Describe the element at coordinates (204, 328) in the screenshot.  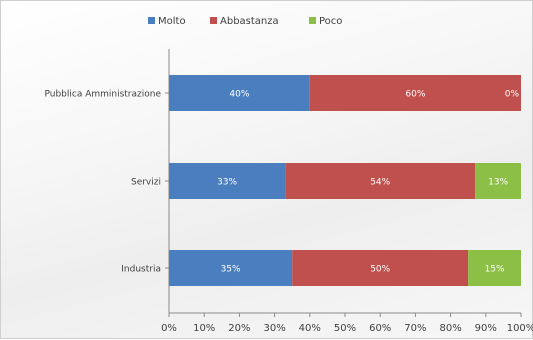
I see `x-tick-label-1: 10%` at that location.